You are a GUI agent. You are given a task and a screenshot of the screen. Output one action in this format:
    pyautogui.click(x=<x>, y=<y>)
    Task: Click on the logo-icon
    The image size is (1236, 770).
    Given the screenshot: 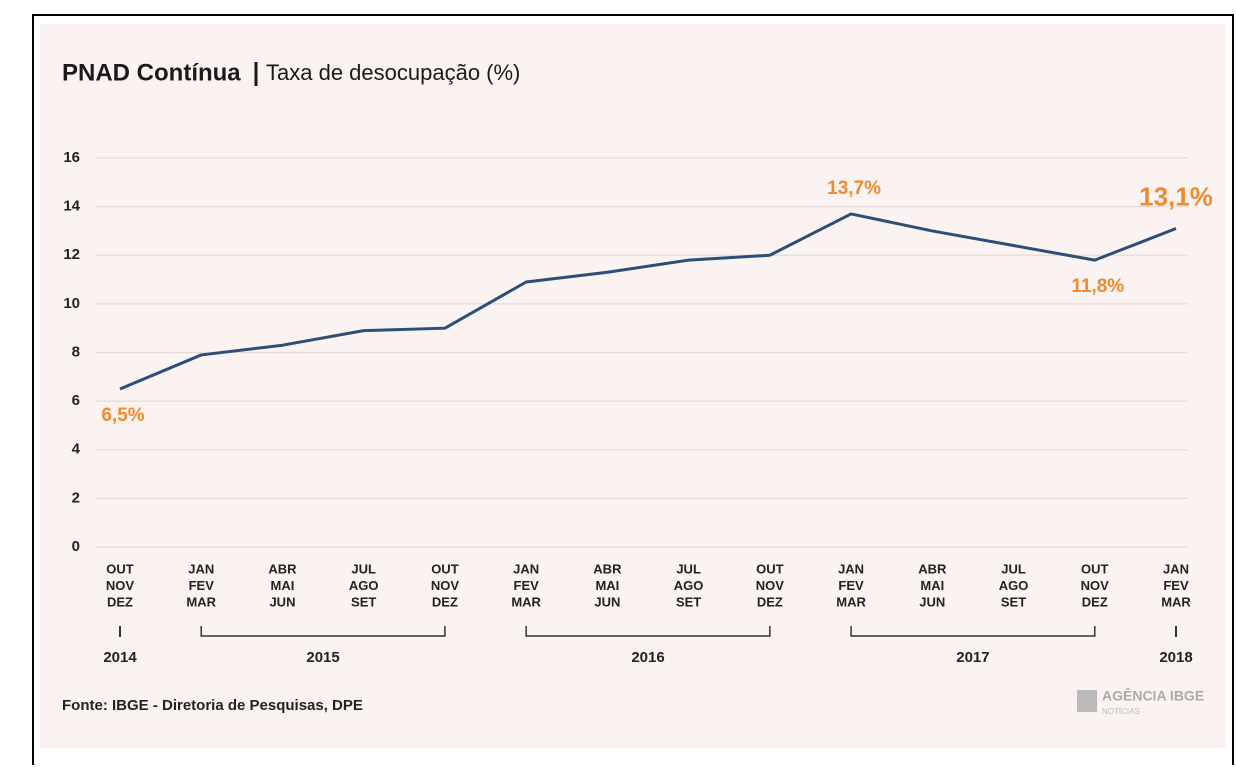 What is the action you would take?
    pyautogui.click(x=1087, y=701)
    